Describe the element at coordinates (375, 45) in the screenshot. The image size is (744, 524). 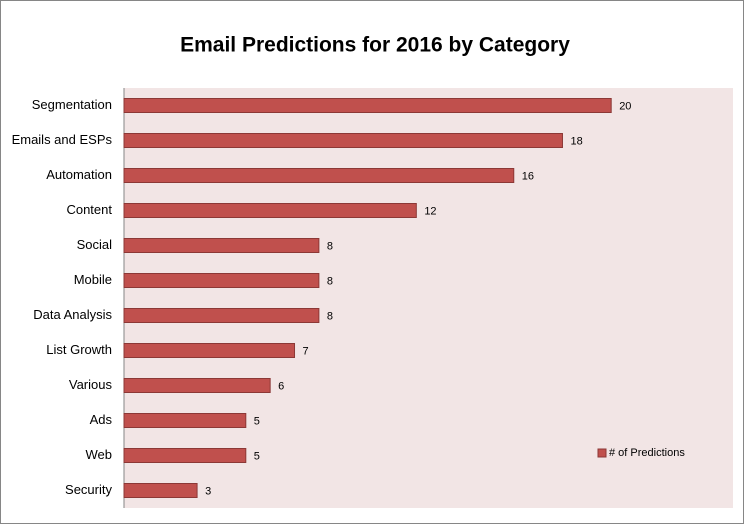
I see `chart-title: Email Predictions for 2016 by Category` at that location.